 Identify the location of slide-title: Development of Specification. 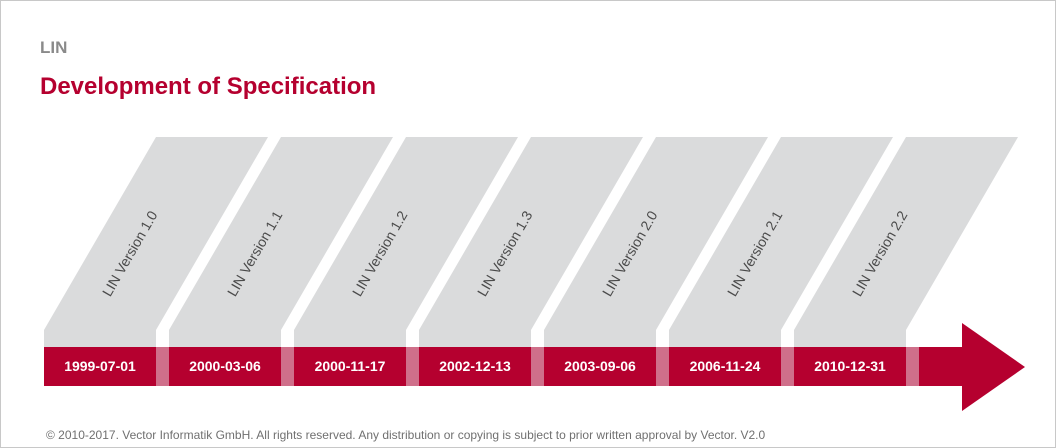
(208, 86).